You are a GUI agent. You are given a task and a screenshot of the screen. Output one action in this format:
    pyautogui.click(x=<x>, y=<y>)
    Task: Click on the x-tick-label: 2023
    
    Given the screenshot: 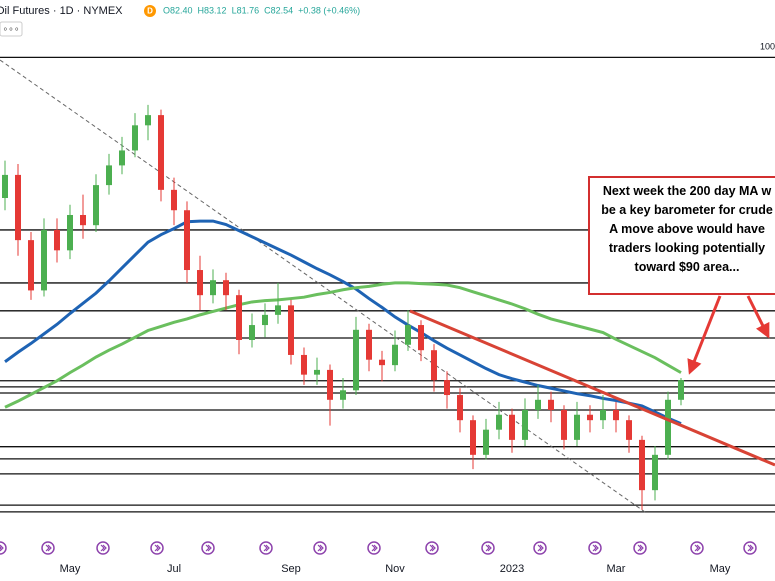 What is the action you would take?
    pyautogui.click(x=512, y=569)
    